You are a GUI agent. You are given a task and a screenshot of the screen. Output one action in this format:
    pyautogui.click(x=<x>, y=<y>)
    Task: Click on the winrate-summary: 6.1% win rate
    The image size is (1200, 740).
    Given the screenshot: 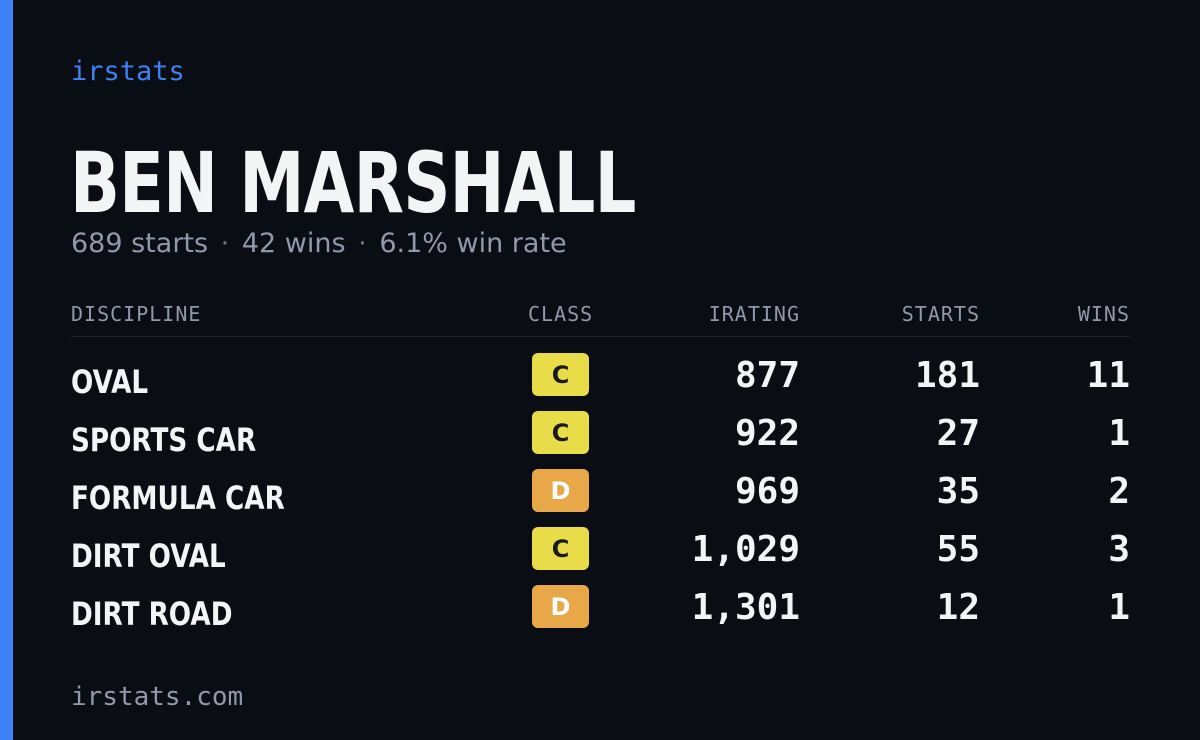 What is the action you would take?
    pyautogui.click(x=473, y=243)
    